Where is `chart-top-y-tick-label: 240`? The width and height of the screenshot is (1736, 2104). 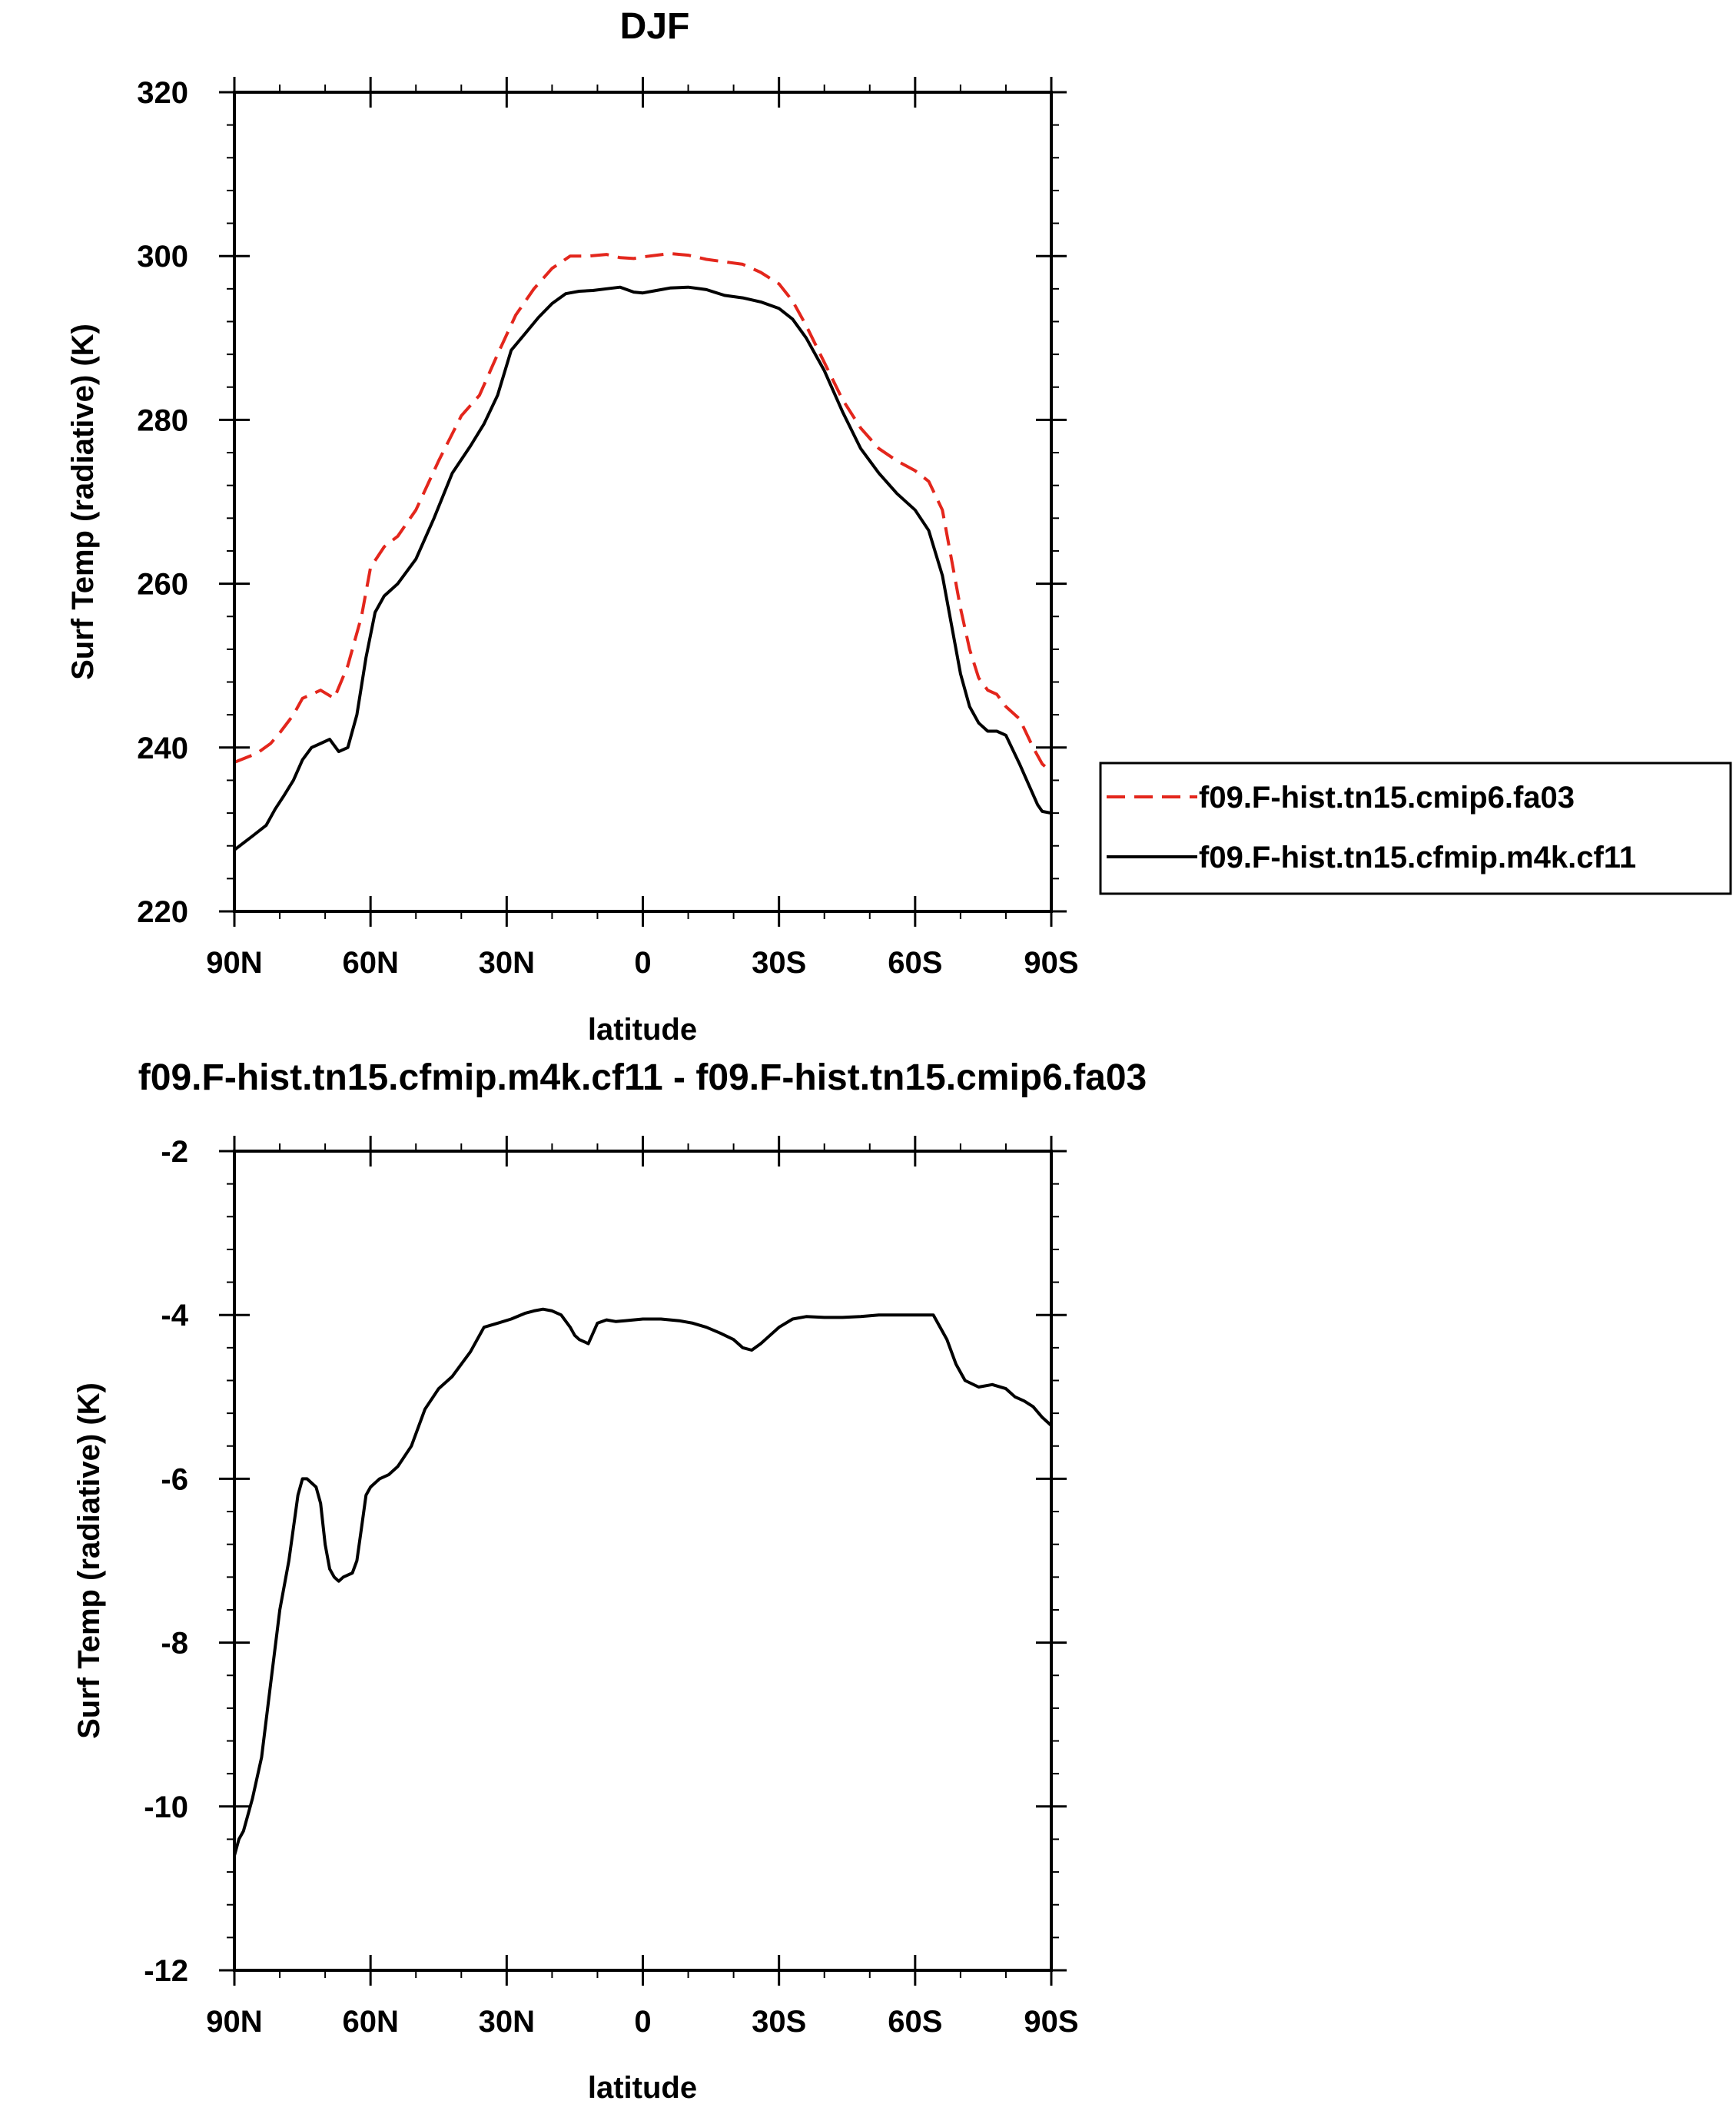
chart-top-y-tick-label: 240 is located at coordinates (163, 748).